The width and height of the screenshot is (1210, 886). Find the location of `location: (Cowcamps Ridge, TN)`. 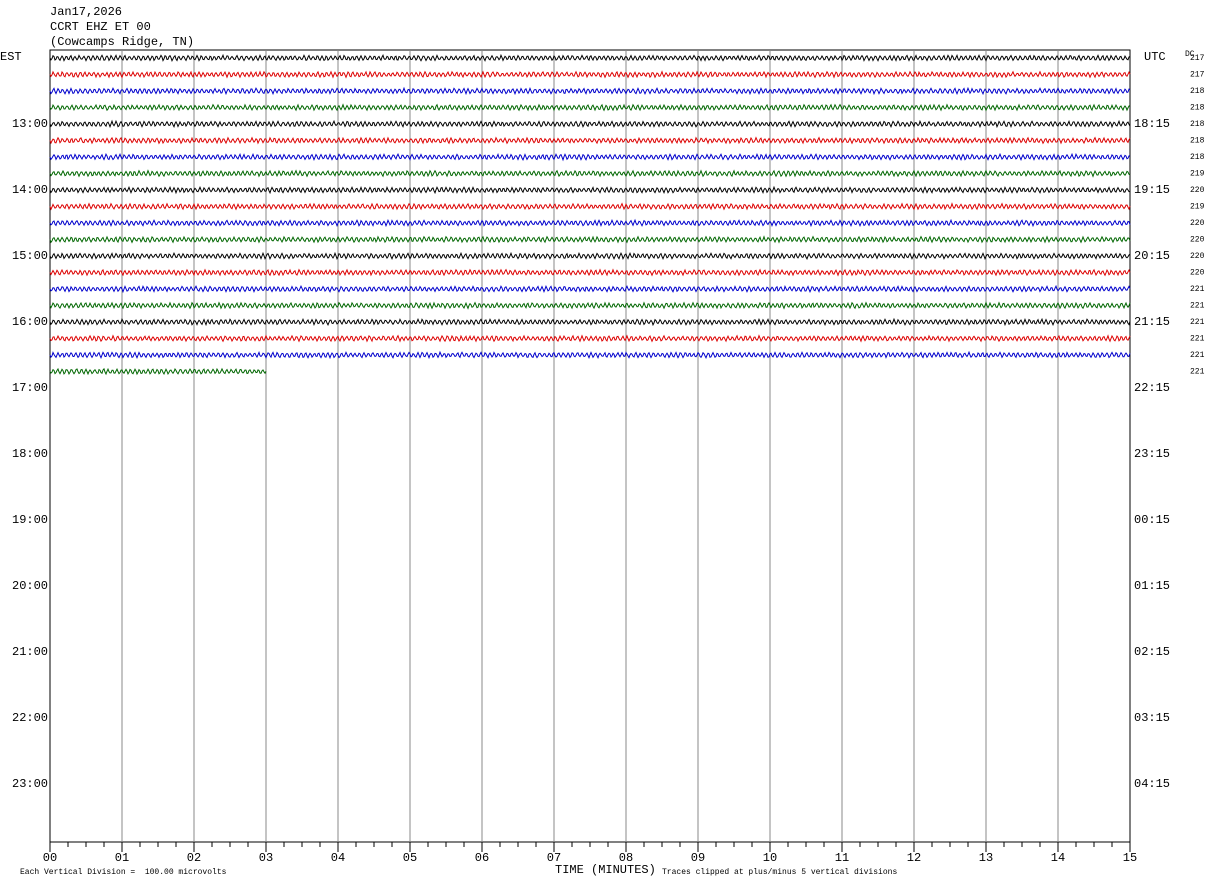

location: (Cowcamps Ridge, TN) is located at coordinates (122, 42).